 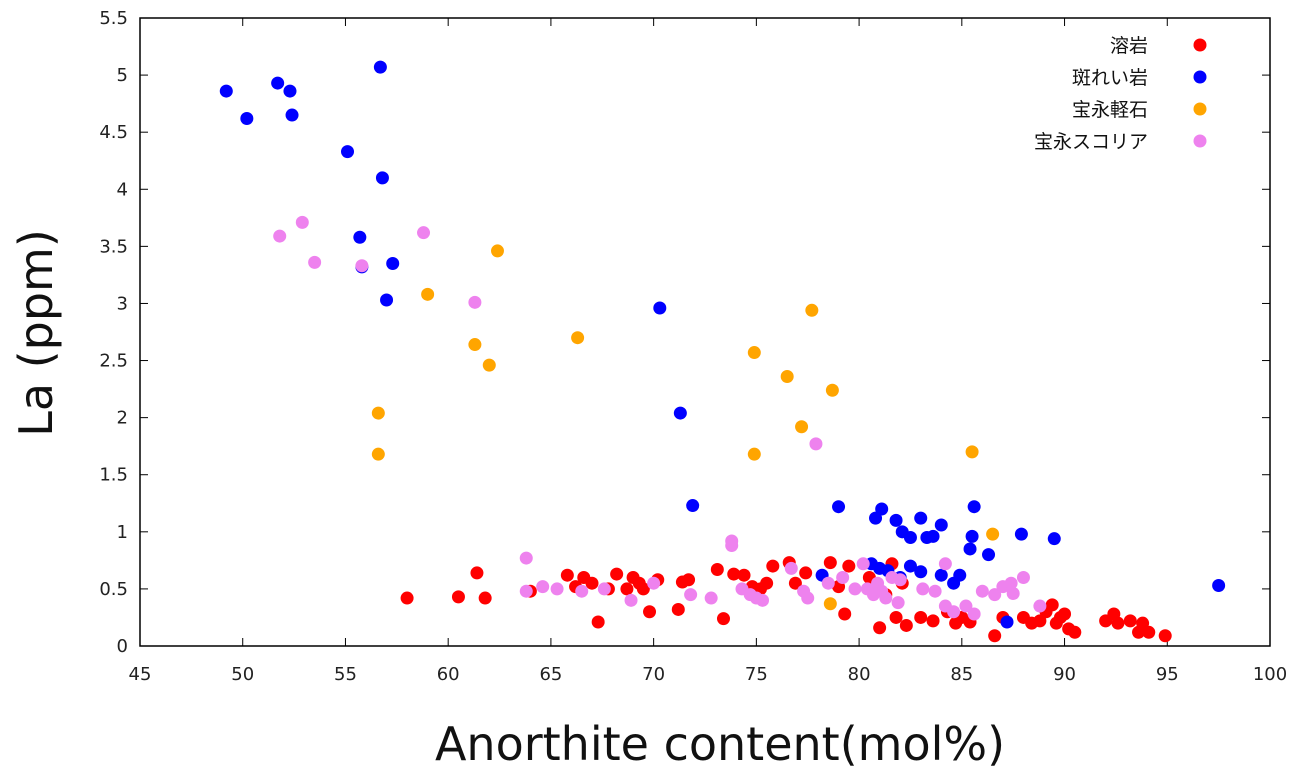 What do you see at coordinates (36, 333) in the screenshot?
I see `y-axis-title: La (ppm)` at bounding box center [36, 333].